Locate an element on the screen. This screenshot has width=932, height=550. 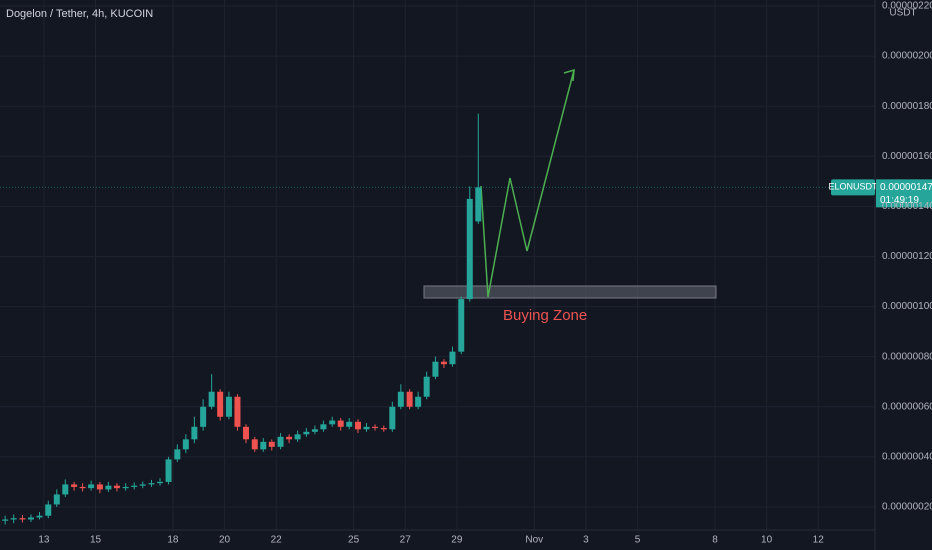
x-tick-label: 8 is located at coordinates (715, 540).